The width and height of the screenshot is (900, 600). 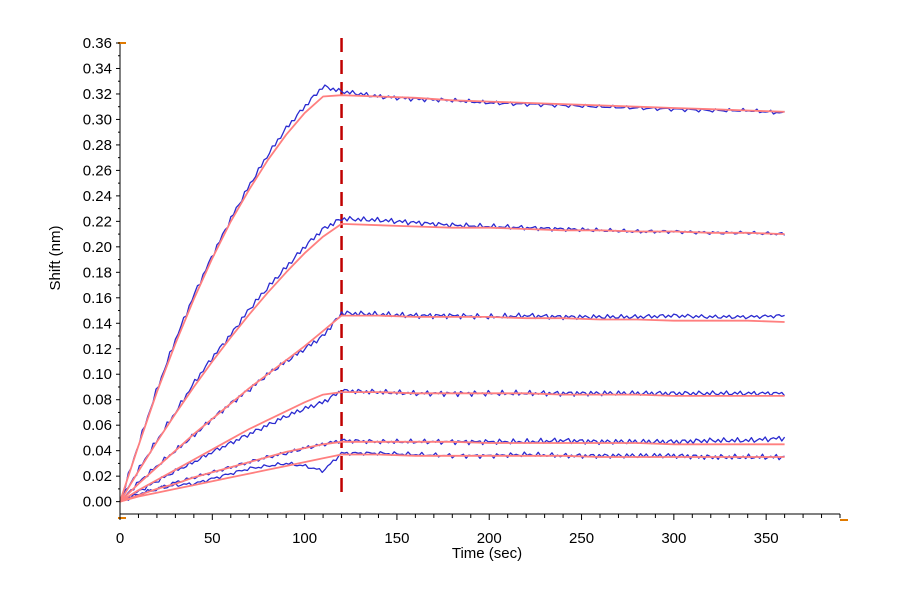 I want to click on y-tick-label: 0.02, so click(x=97, y=476).